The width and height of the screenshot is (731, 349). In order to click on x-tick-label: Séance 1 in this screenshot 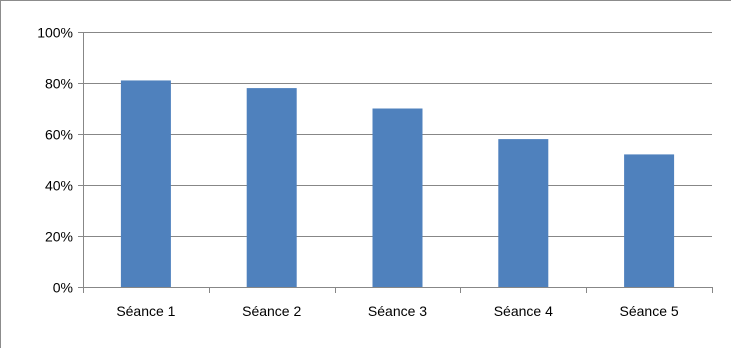, I will do `click(145, 311)`.